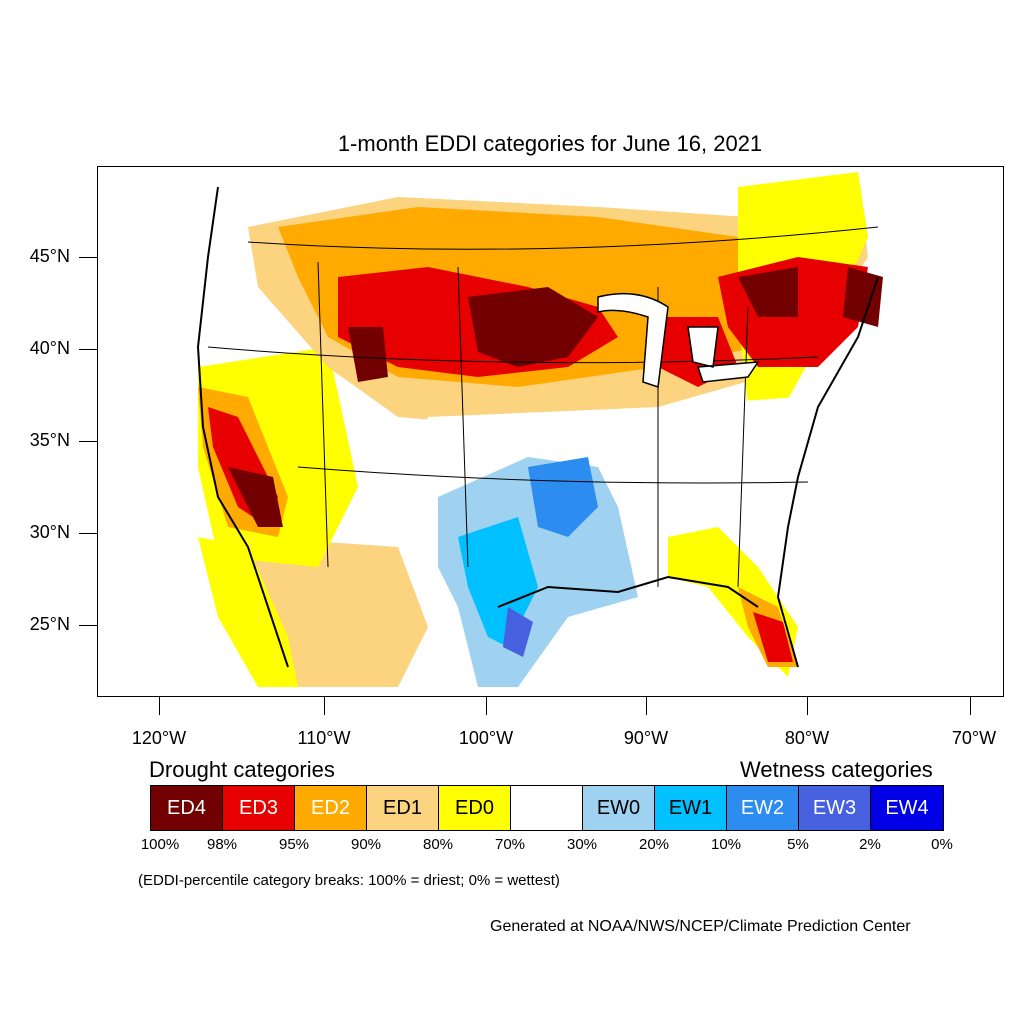 The image size is (1024, 1024). Describe the element at coordinates (159, 738) in the screenshot. I see `x-label: 120°W` at that location.